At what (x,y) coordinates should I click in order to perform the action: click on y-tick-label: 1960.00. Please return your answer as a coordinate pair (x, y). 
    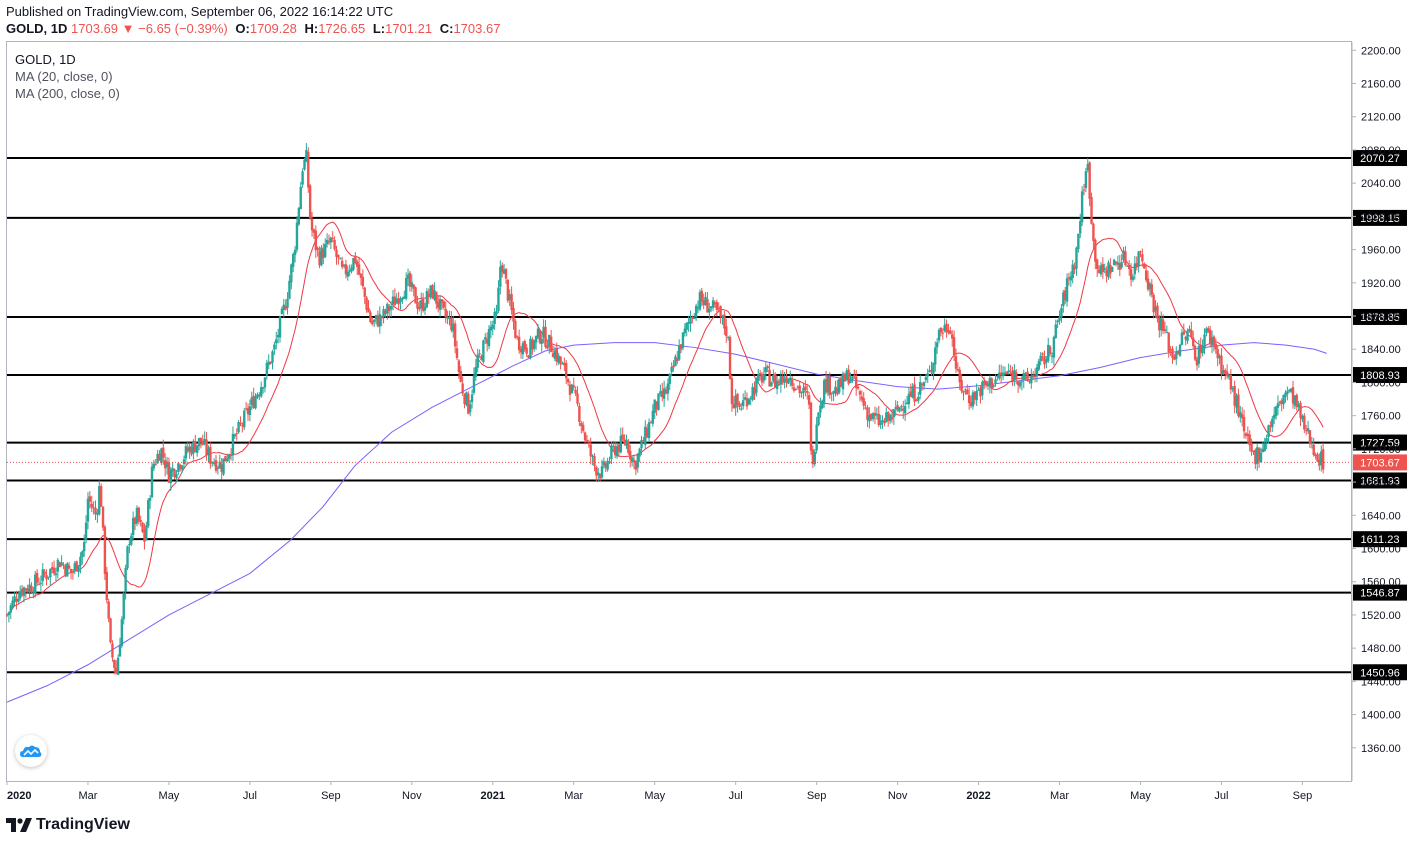
    Looking at the image, I should click on (1381, 251).